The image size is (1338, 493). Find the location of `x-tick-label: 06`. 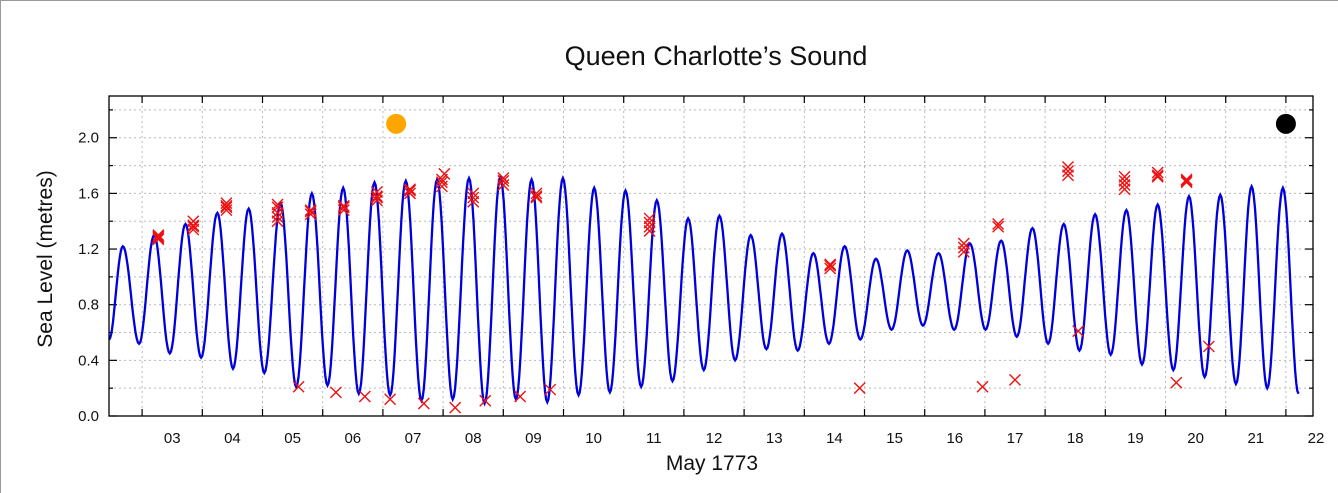

x-tick-label: 06 is located at coordinates (352, 438).